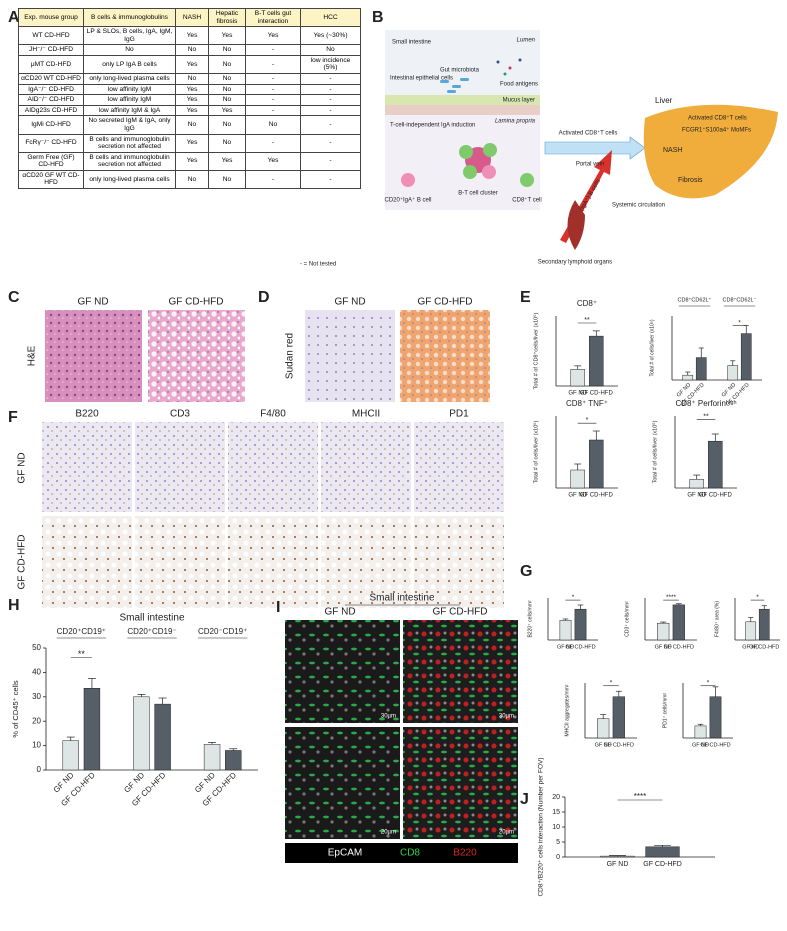  What do you see at coordinates (587, 303) in the screenshot?
I see `chart-title: CD8⁺` at bounding box center [587, 303].